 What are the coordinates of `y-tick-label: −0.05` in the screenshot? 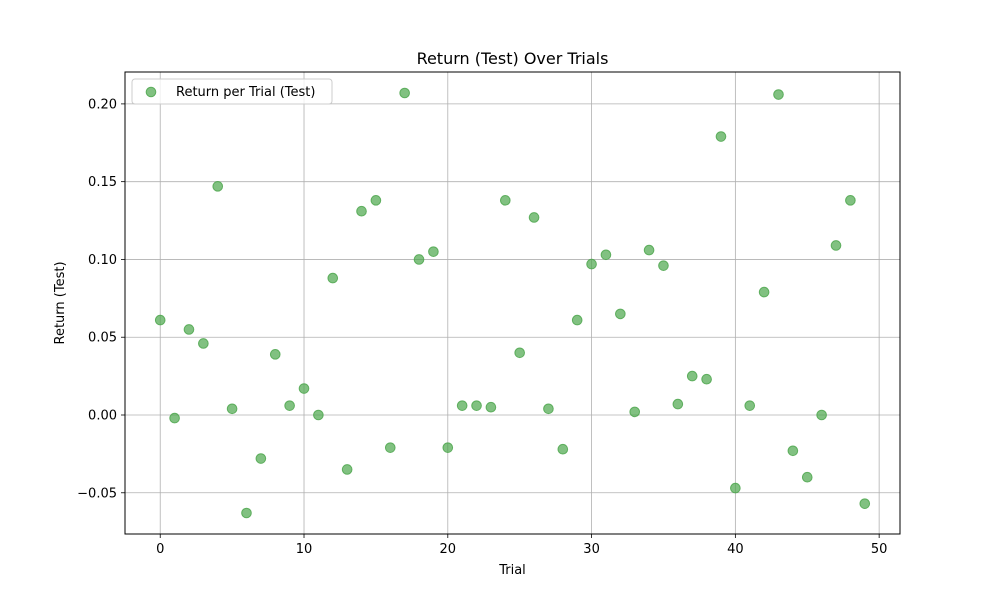 It's located at (97, 493).